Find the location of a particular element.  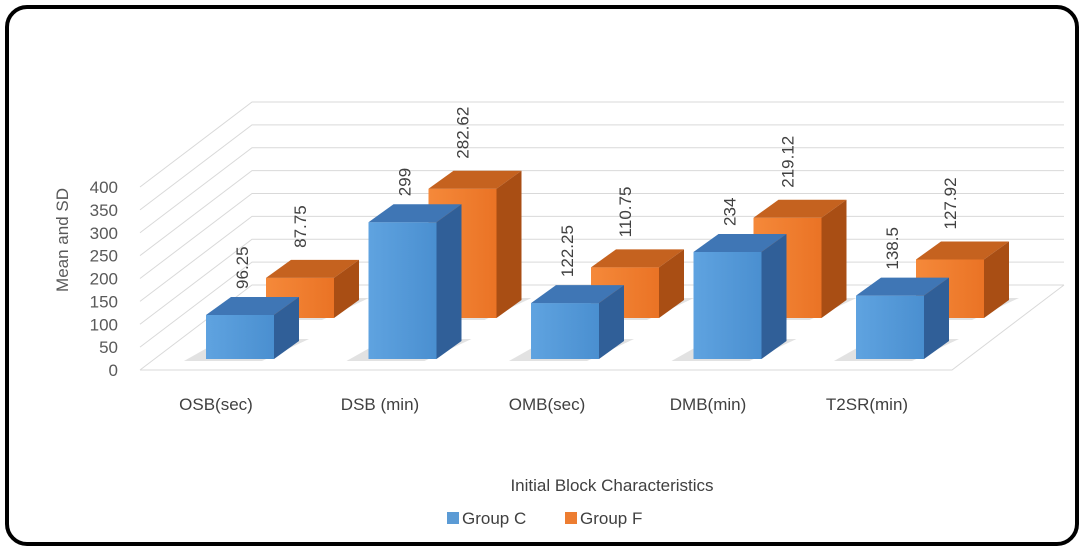

data-label-group-c: 234 is located at coordinates (730, 212).